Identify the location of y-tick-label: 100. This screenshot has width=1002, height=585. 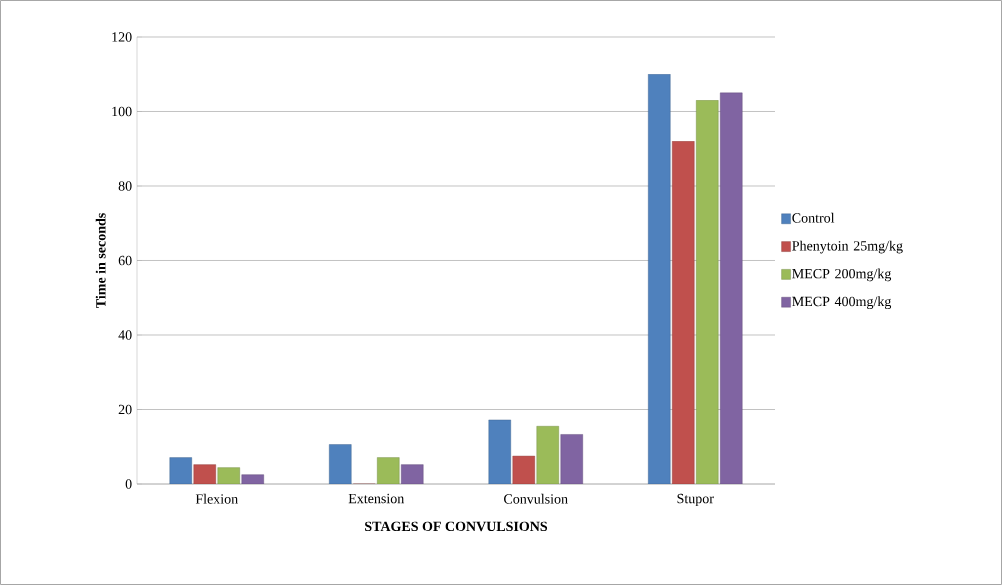
(122, 111).